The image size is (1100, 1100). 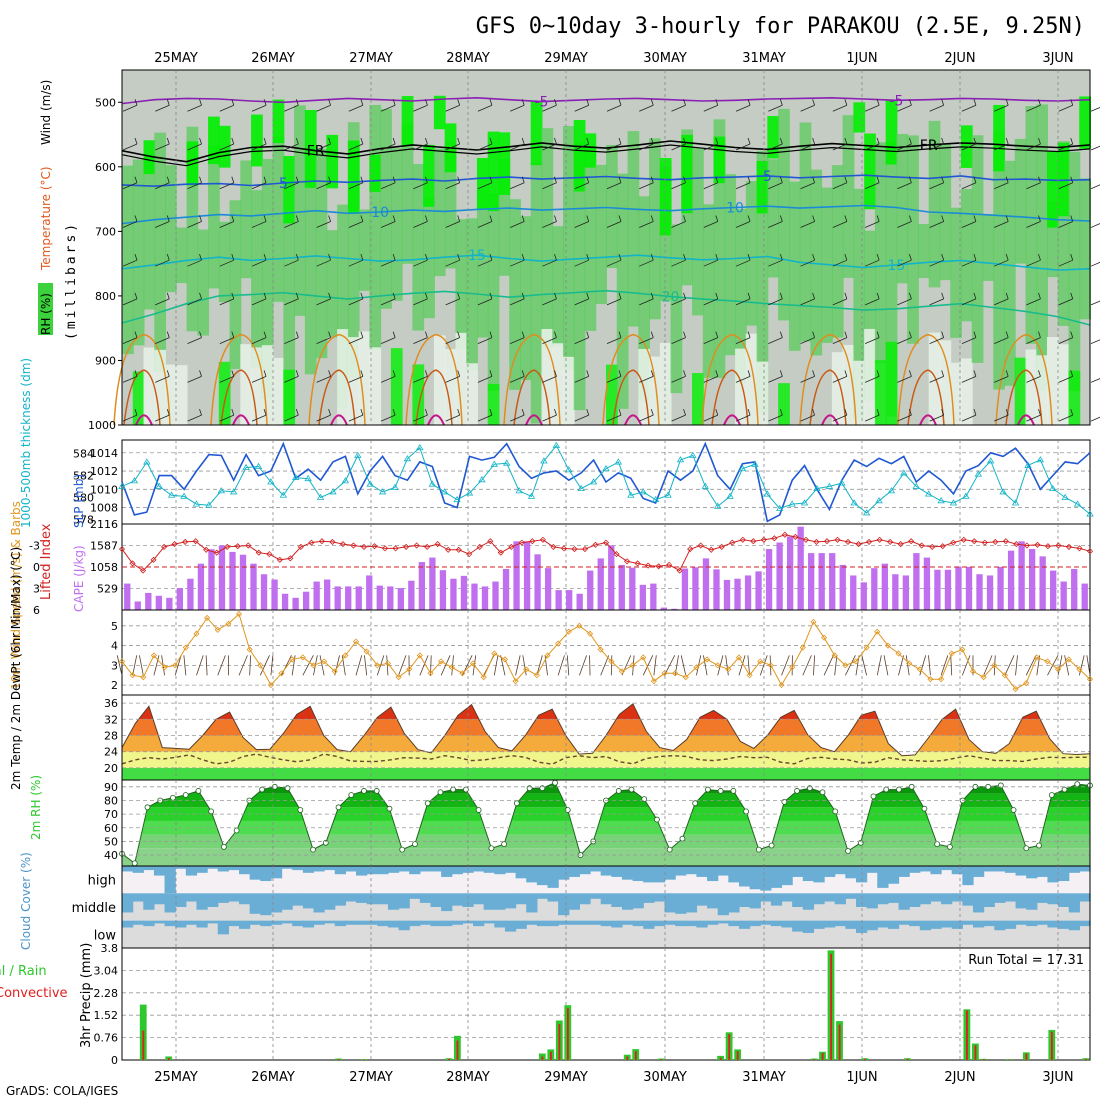 I want to click on isotherm-label: FR, so click(x=929, y=146).